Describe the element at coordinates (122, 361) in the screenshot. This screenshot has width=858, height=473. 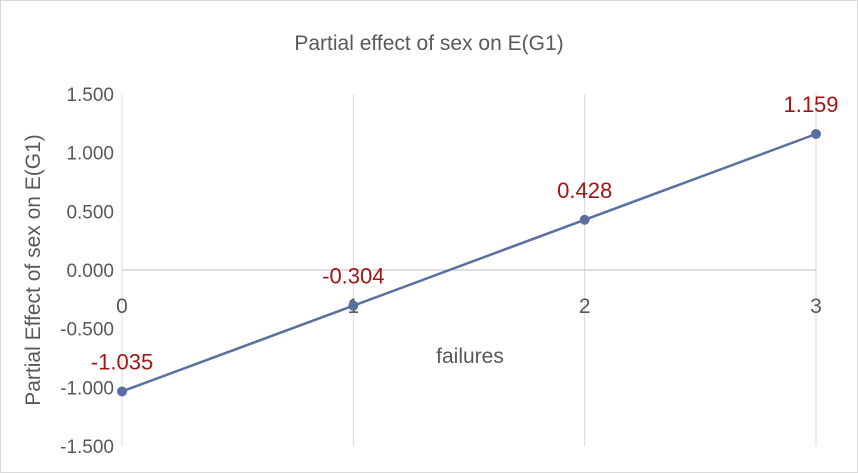
I see `data-label: -1.035` at that location.